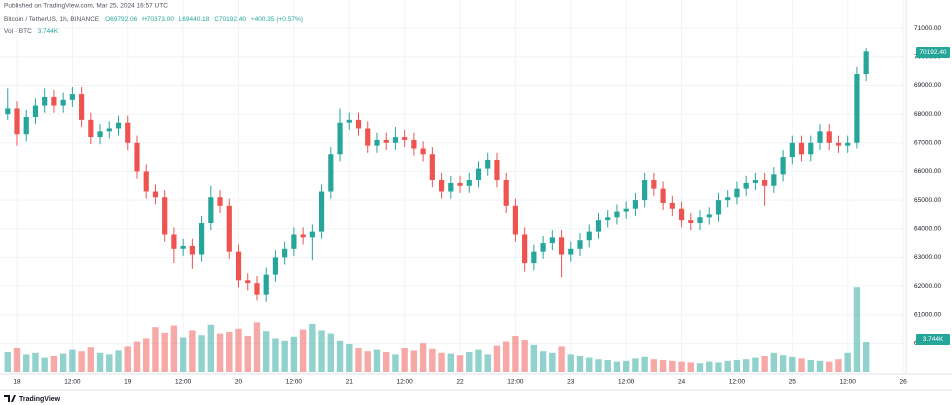 The image size is (952, 405). I want to click on x-tick-label: 21, so click(350, 382).